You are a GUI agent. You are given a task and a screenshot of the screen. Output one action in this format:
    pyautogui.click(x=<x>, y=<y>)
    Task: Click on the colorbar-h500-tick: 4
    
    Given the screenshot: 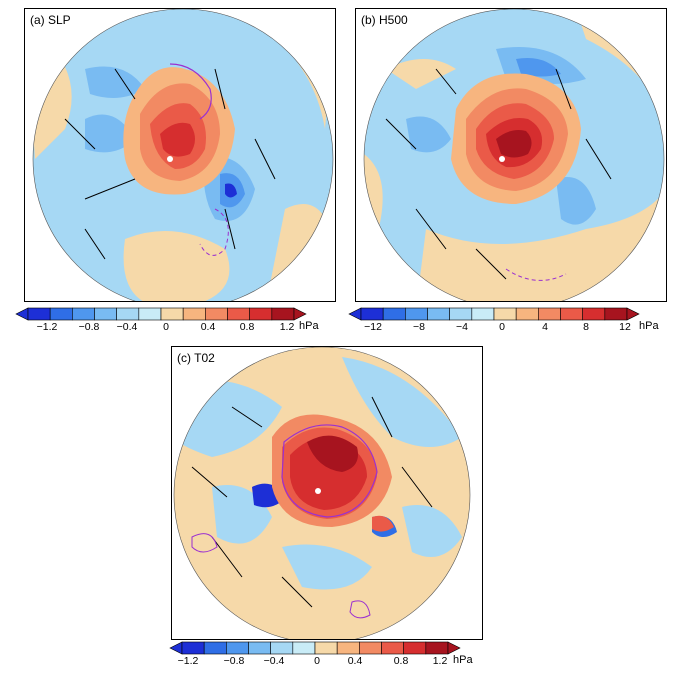 What is the action you would take?
    pyautogui.click(x=545, y=327)
    